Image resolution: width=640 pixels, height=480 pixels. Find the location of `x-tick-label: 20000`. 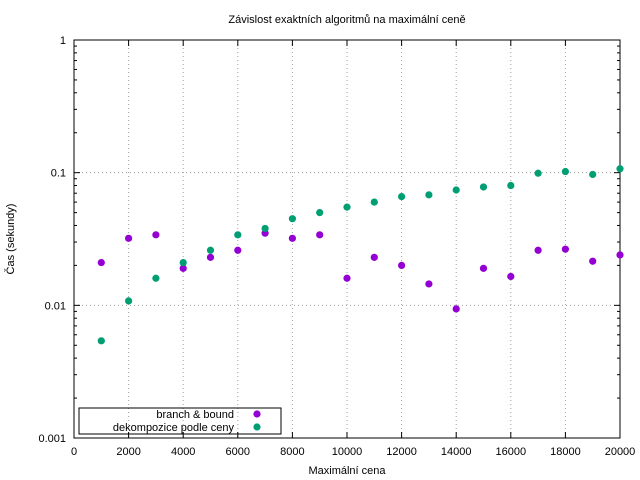

x-tick-label: 20000 is located at coordinates (620, 452).